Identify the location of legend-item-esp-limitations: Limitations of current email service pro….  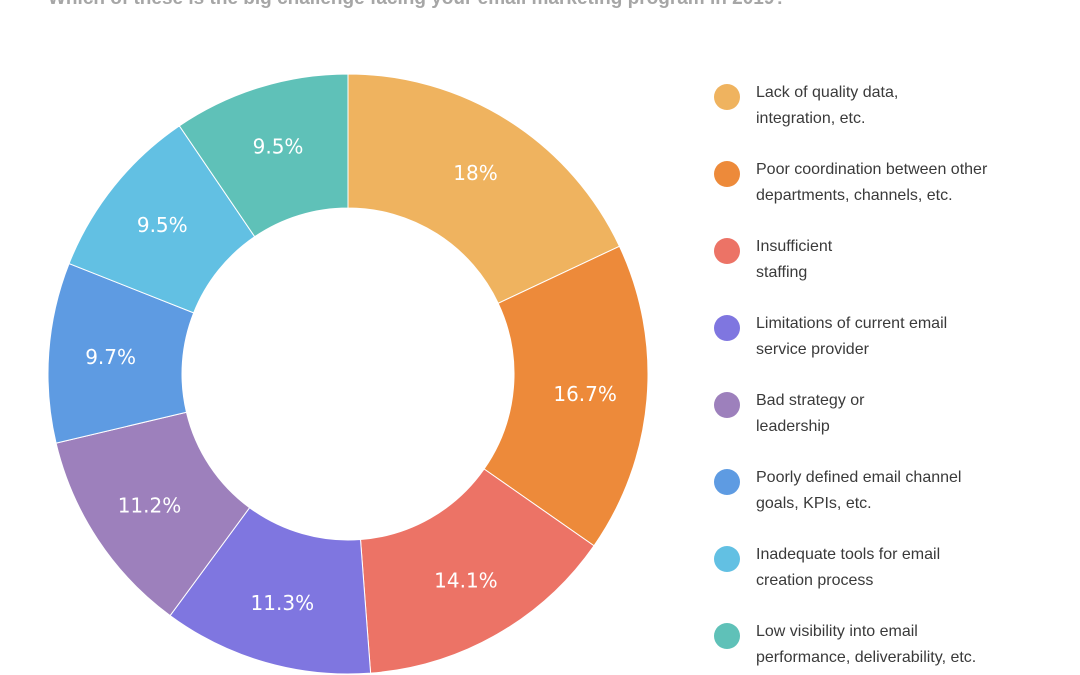
(892, 339).